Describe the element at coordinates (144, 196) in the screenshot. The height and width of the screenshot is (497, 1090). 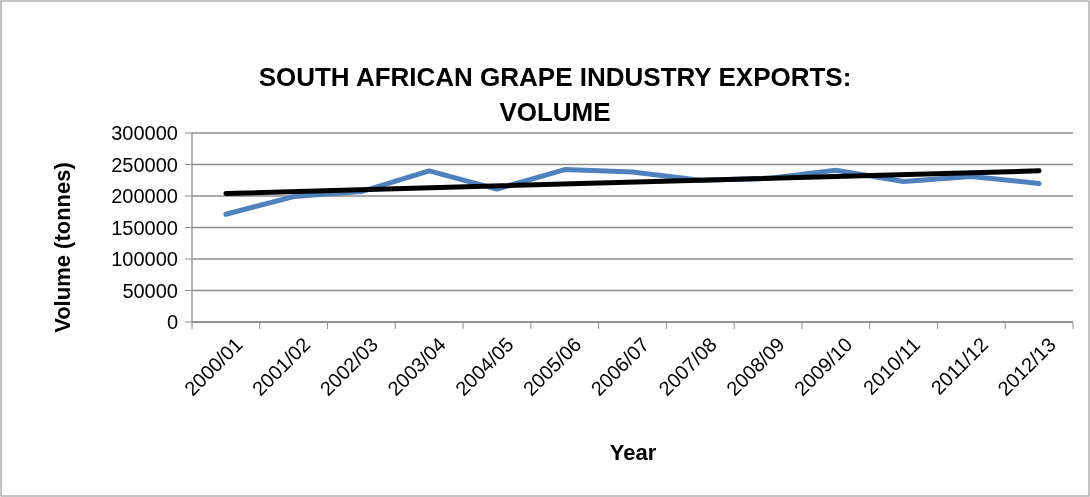
I see `y-tick-label: 200000` at that location.